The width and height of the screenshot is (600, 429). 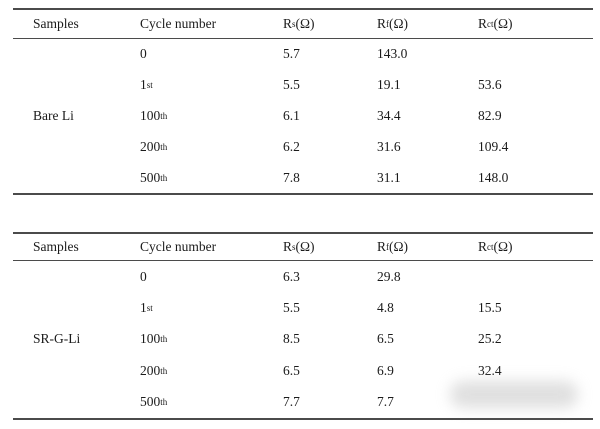 I want to click on rs-cell: 5.7, so click(x=291, y=54).